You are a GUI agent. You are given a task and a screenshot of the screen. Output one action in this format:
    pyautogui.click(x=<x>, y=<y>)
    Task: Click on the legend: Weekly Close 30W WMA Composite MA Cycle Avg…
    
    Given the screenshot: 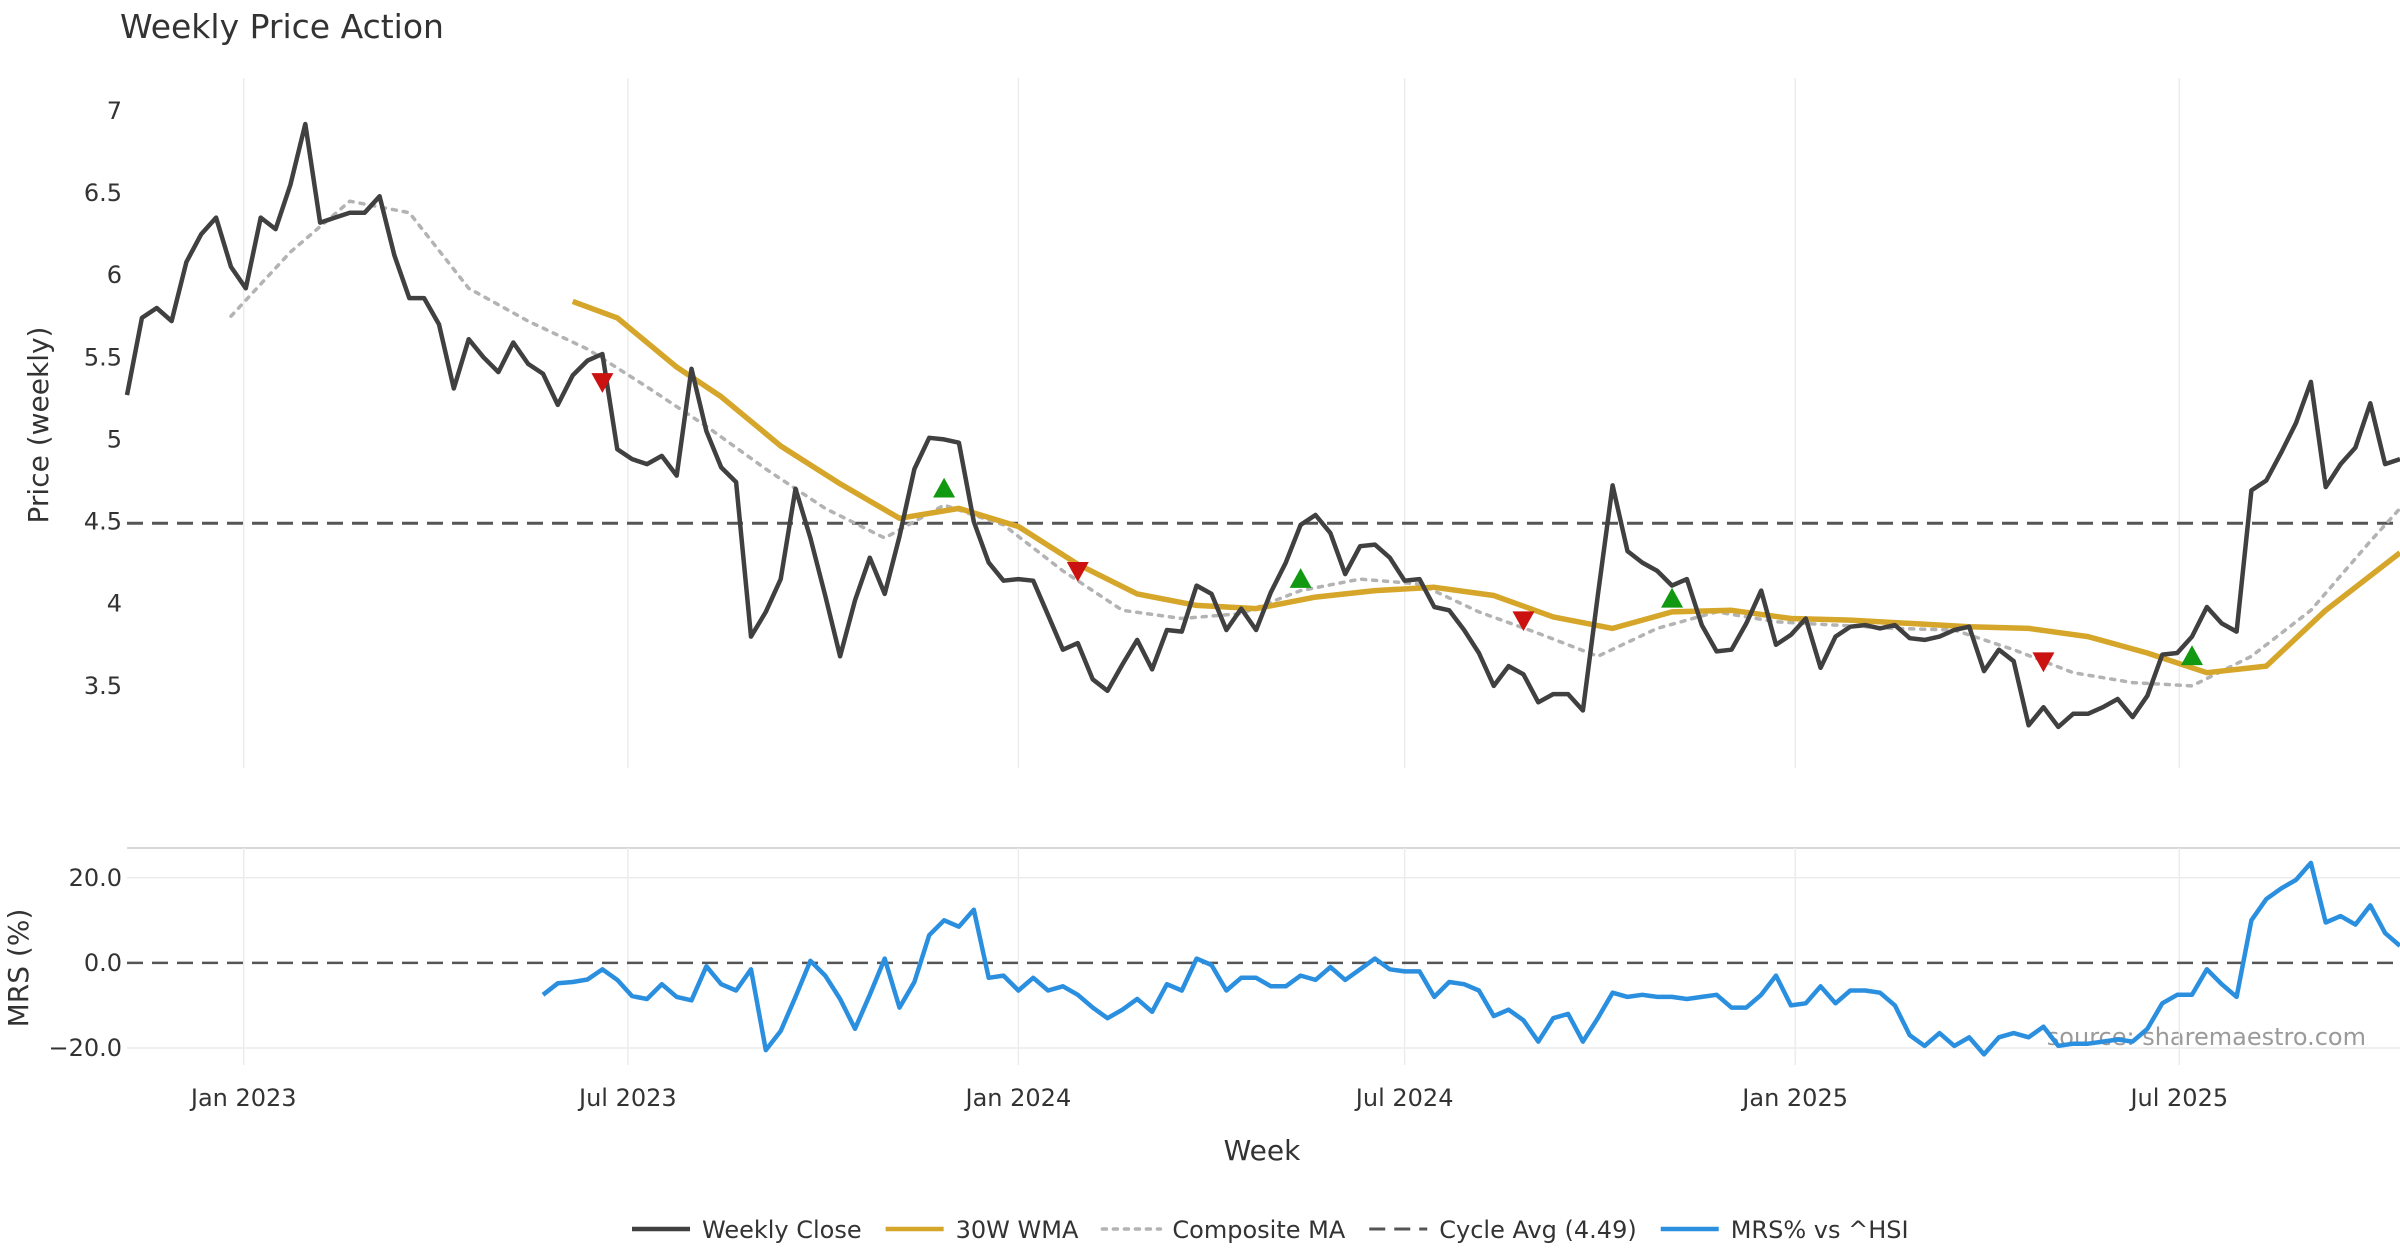 What is the action you would take?
    pyautogui.click(x=1270, y=1230)
    